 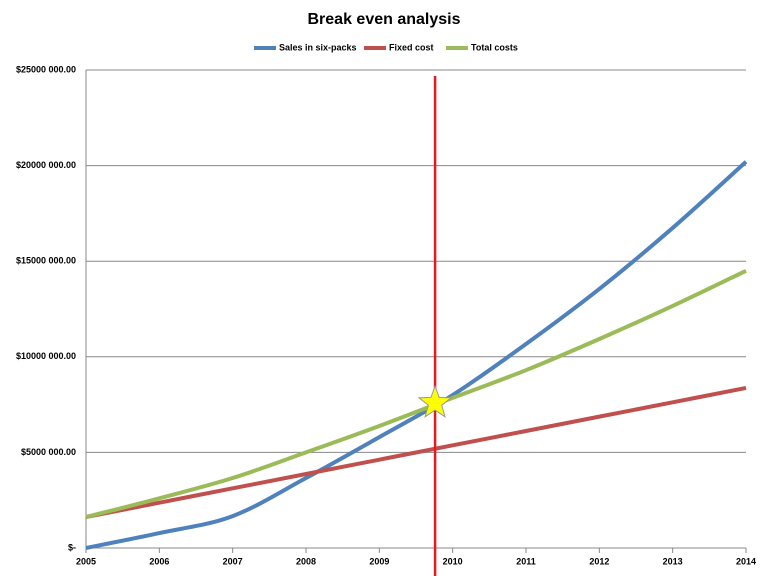 I want to click on x-tick-label: 2010, so click(x=453, y=561).